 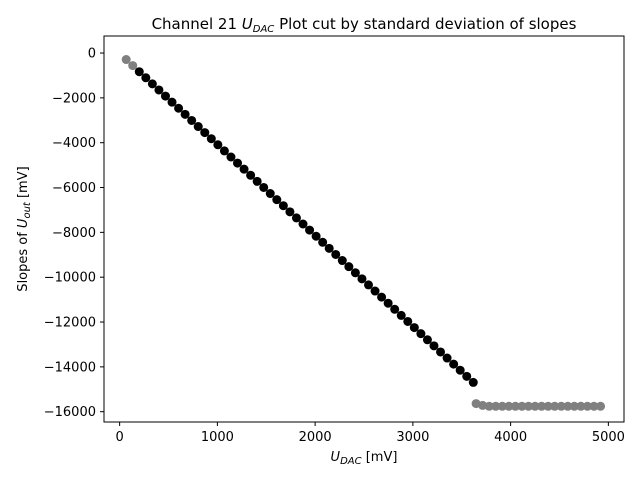 I want to click on x-axis: 0 1000 2000 3000 4000 5000, so click(x=370, y=433).